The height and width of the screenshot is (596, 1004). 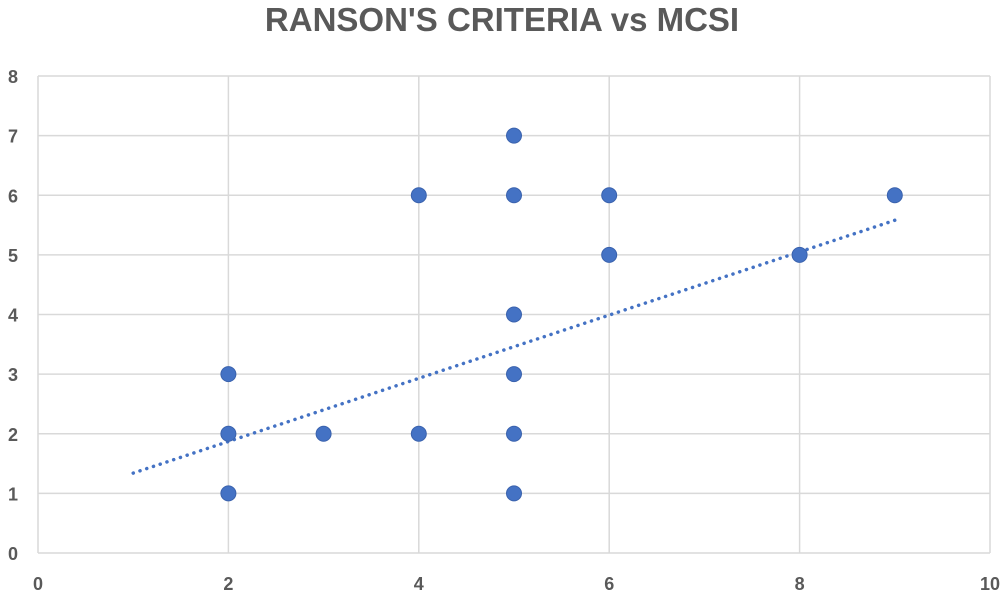 What do you see at coordinates (502, 19) in the screenshot?
I see `chart-title: RANSON'S CRITERIA vs MCSI` at bounding box center [502, 19].